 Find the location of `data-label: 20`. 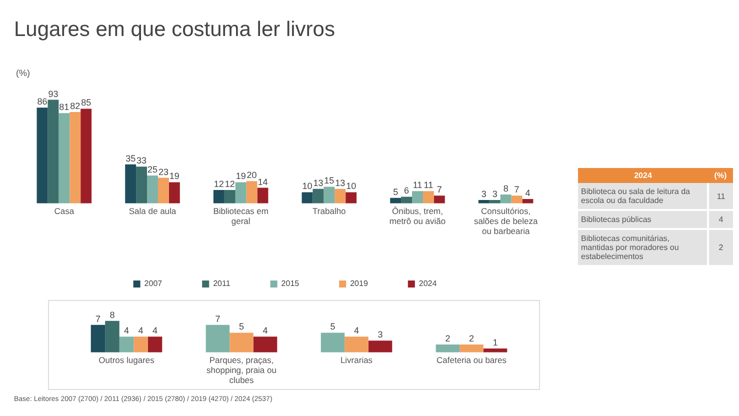

data-label: 20 is located at coordinates (251, 175).